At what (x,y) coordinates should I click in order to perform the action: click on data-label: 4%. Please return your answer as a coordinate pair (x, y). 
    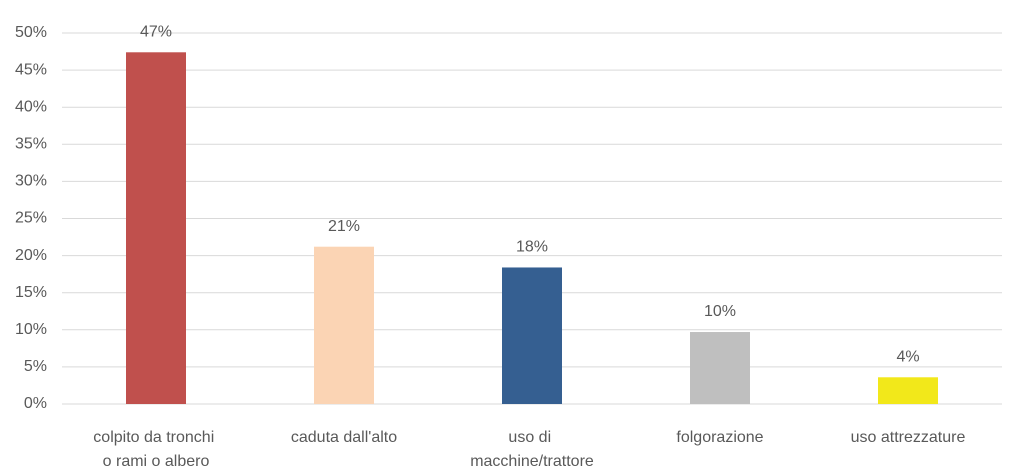
    Looking at the image, I should click on (907, 357).